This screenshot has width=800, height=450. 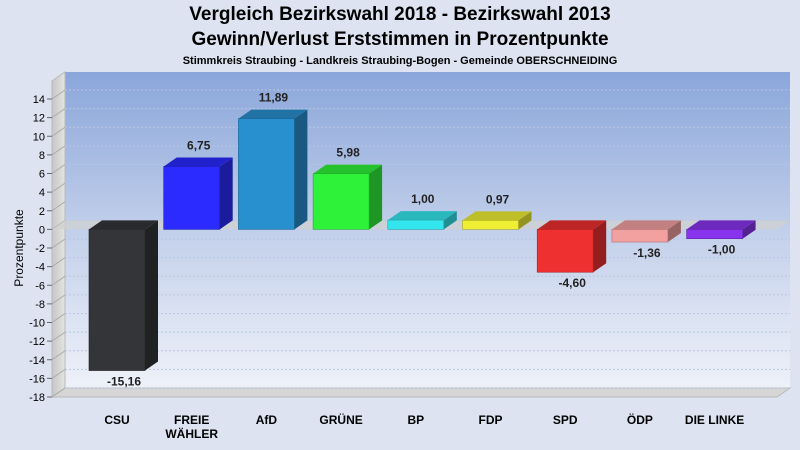 What do you see at coordinates (348, 153) in the screenshot?
I see `value-label: 5,98` at bounding box center [348, 153].